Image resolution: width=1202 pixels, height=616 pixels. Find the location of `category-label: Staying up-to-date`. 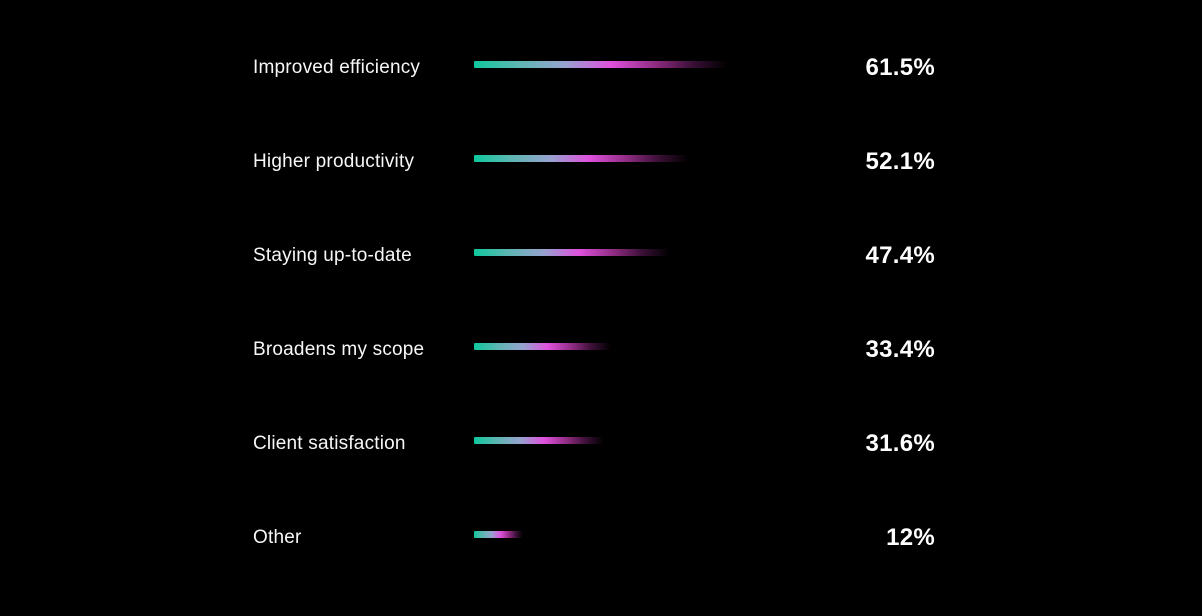

category-label: Staying up-to-date is located at coordinates (332, 255).